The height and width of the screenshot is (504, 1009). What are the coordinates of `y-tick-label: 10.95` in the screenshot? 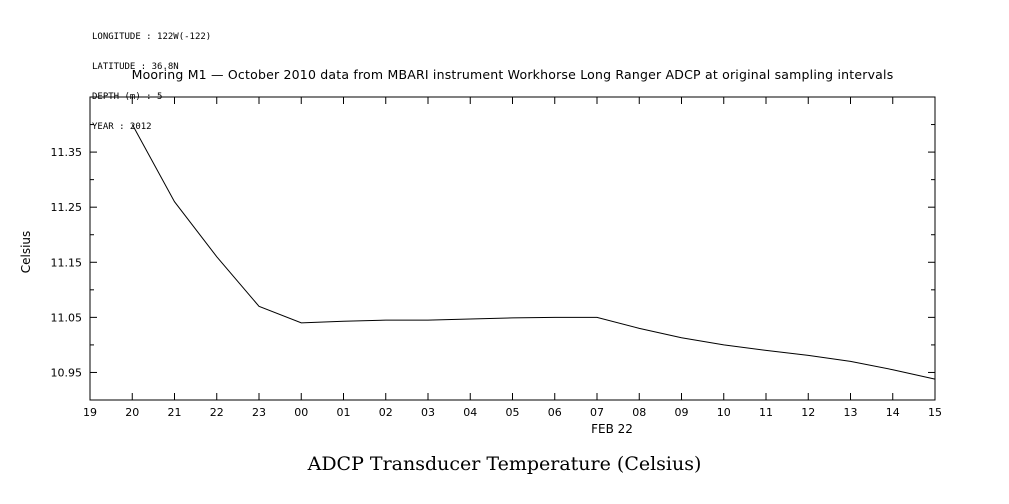 It's located at (67, 372).